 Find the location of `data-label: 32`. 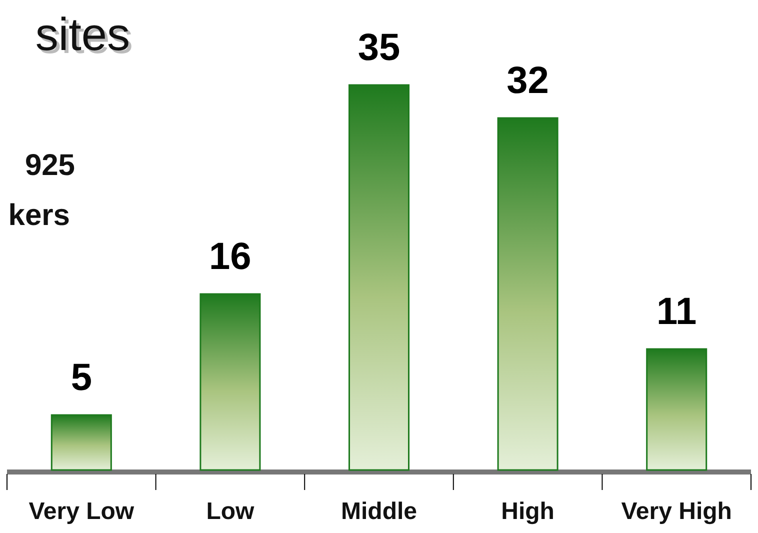

data-label: 32 is located at coordinates (527, 81).